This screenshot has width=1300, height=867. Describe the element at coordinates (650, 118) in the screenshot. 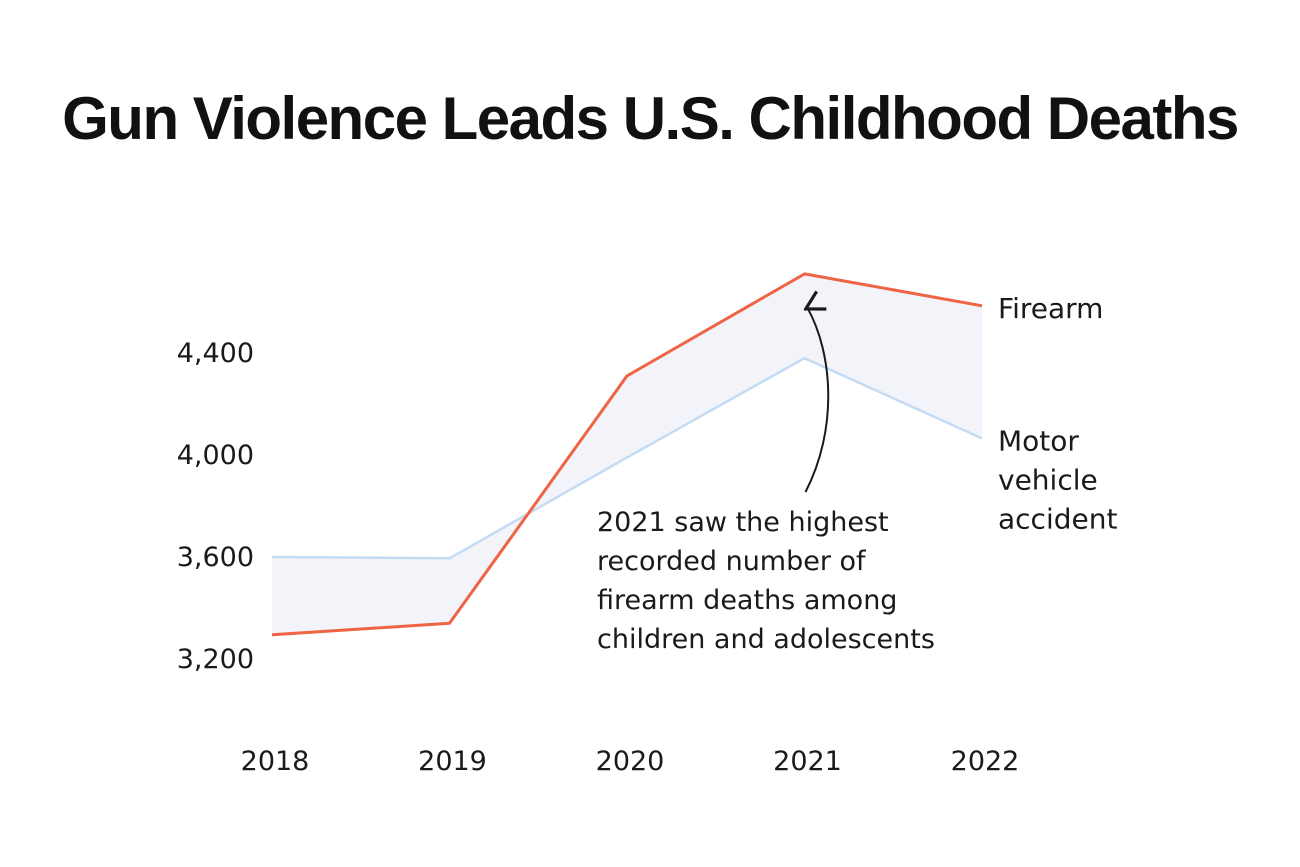

I see `chart-title: Gun Violence Leads U.S. Childhood Deaths` at that location.